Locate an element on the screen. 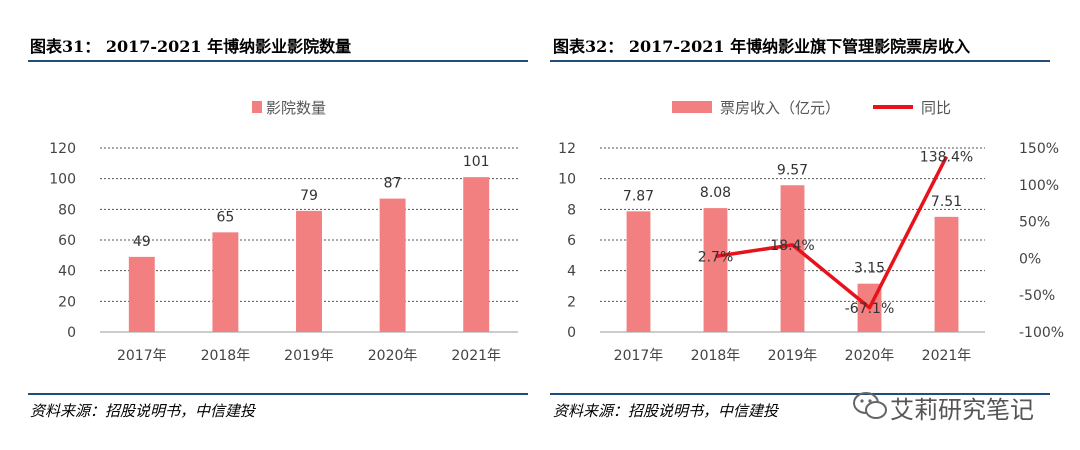  left-bar-label: 101 is located at coordinates (476, 162).